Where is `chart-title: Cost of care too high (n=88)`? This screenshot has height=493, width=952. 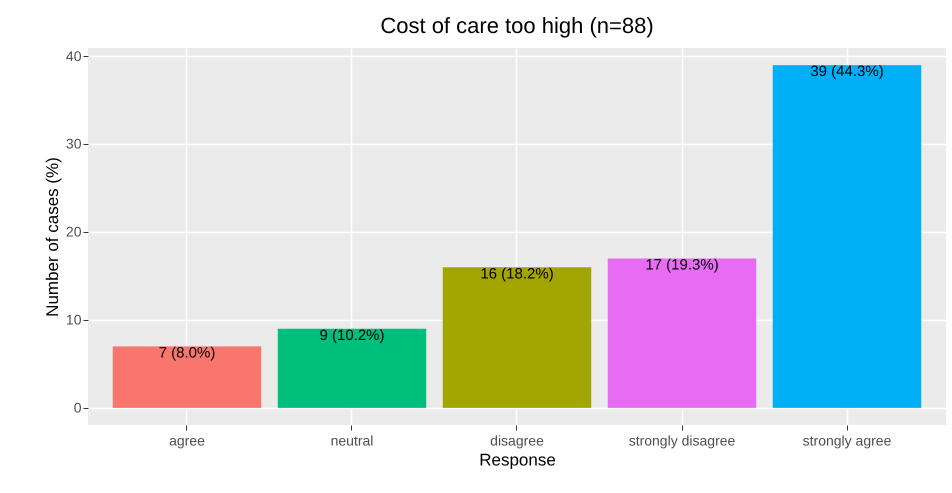
chart-title: Cost of care too high (n=88) is located at coordinates (517, 25).